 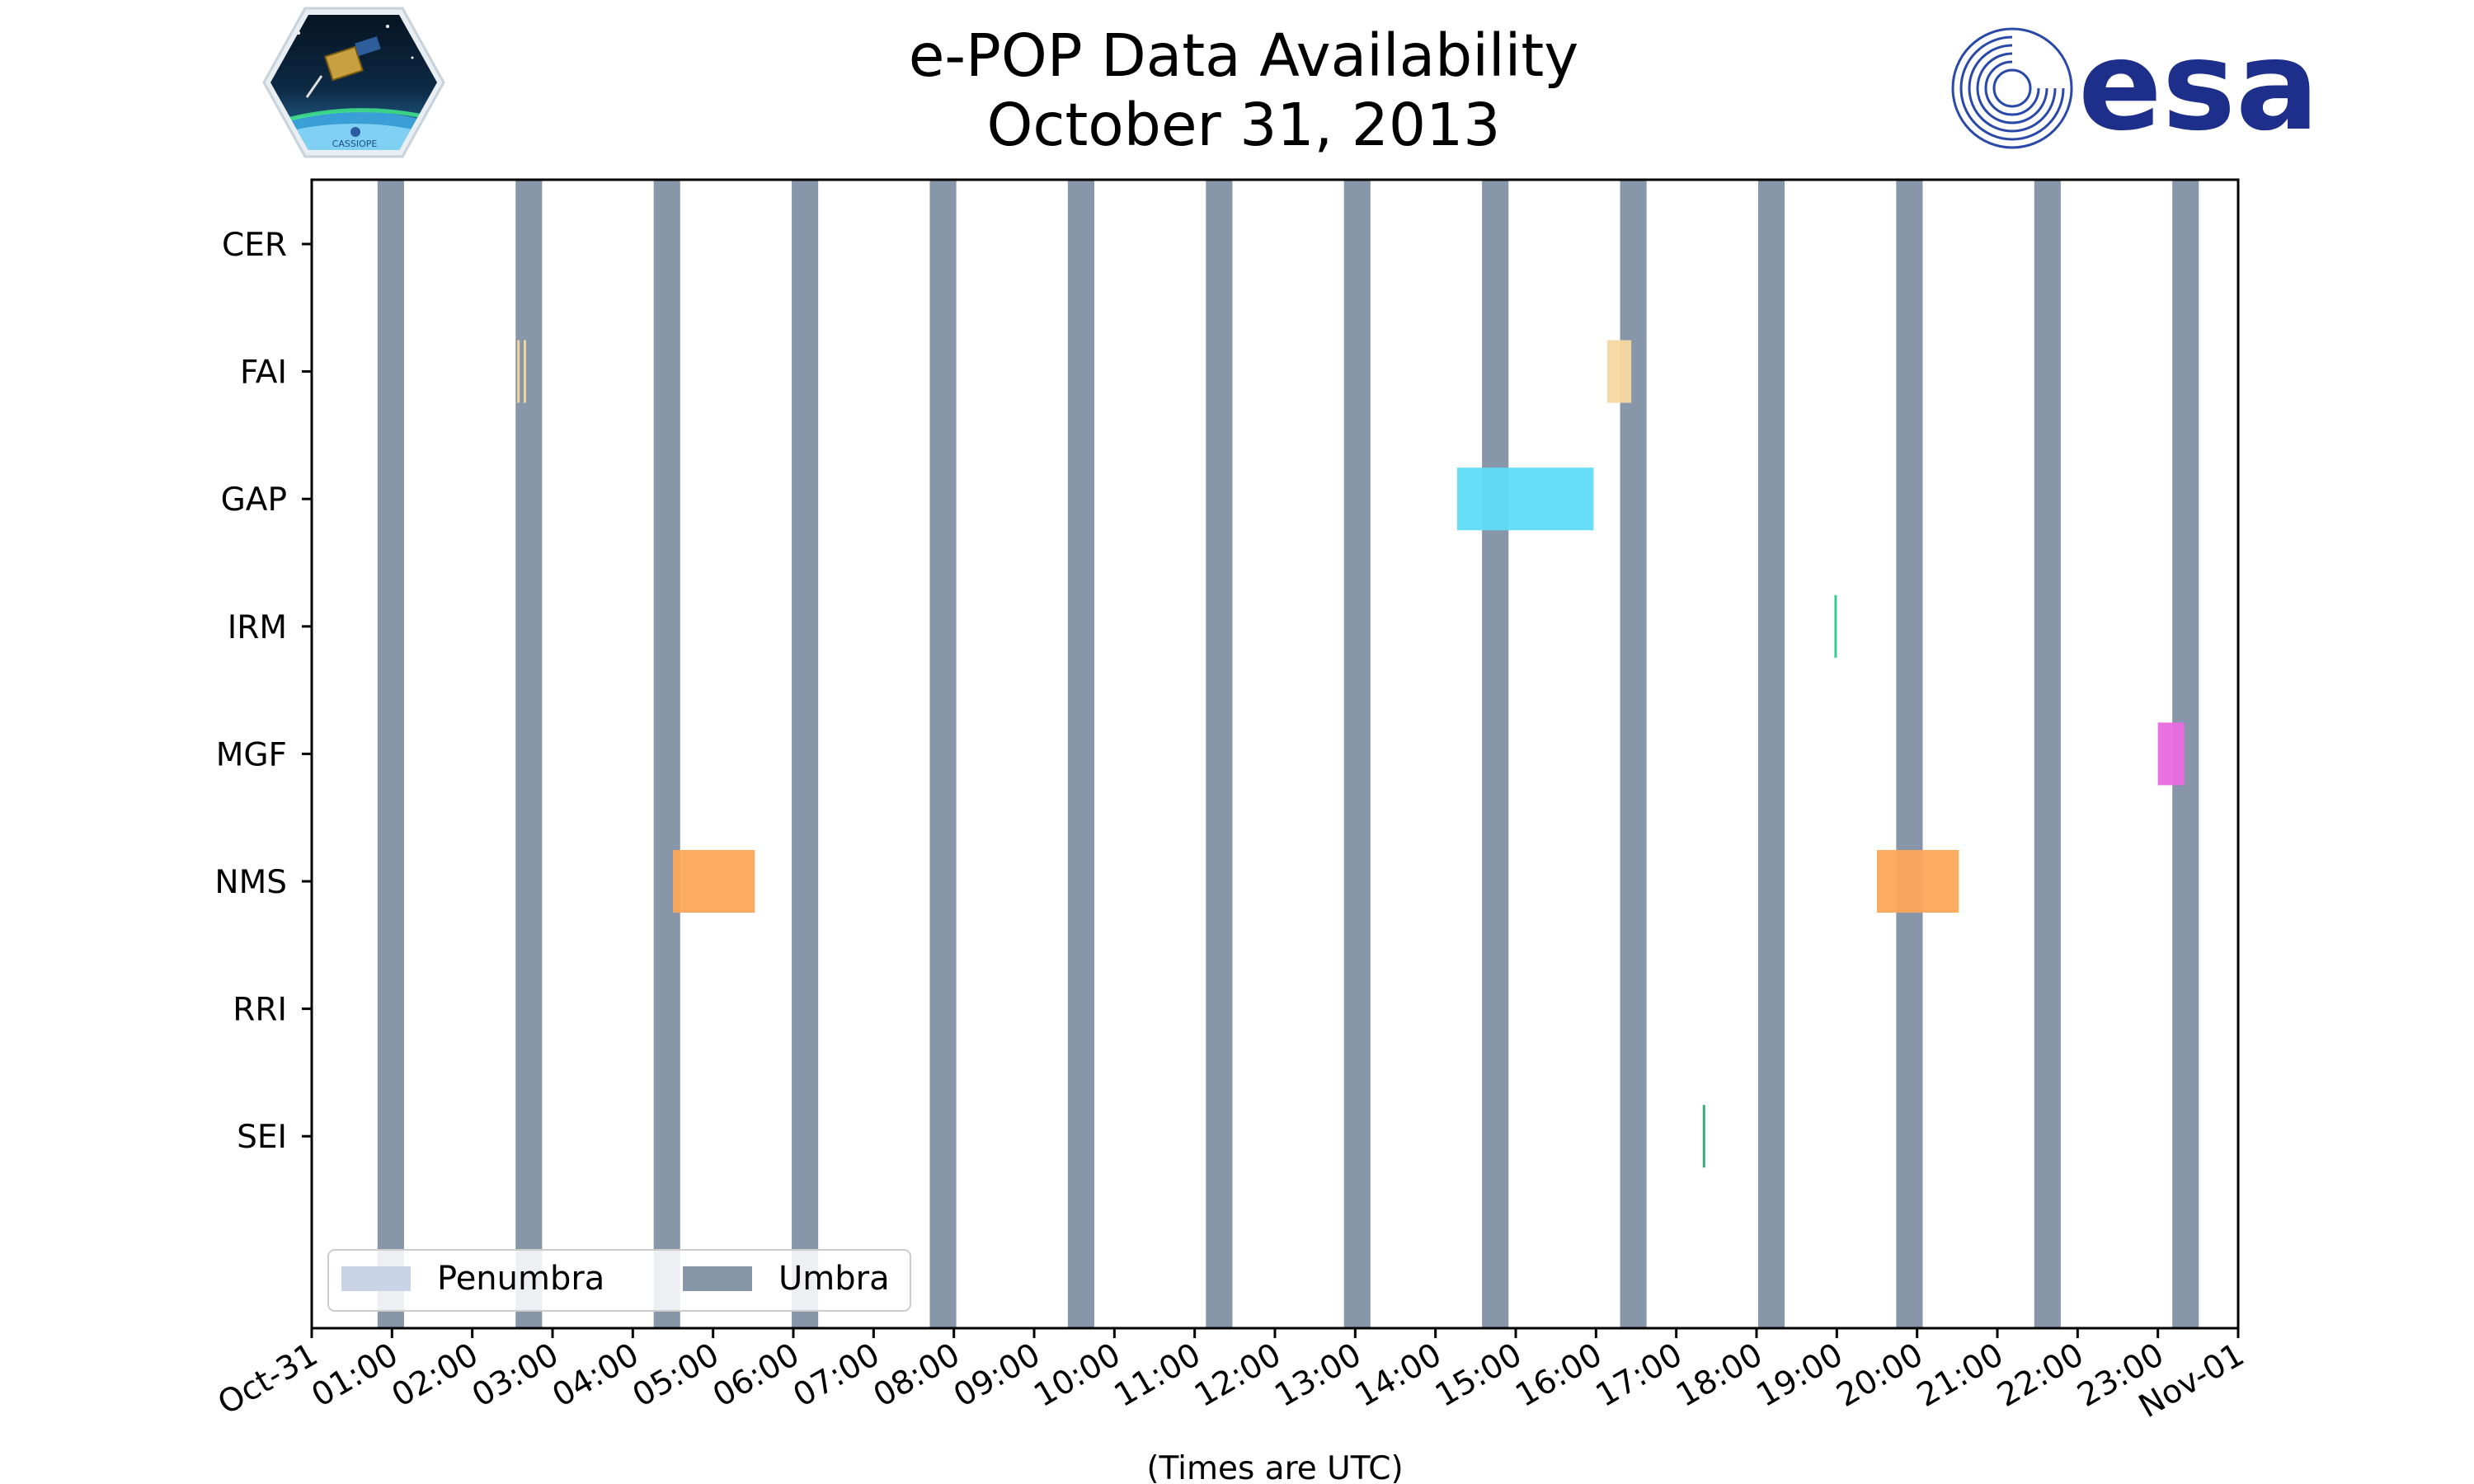 I want to click on y-tick-label-fai: FAI, so click(x=263, y=373).